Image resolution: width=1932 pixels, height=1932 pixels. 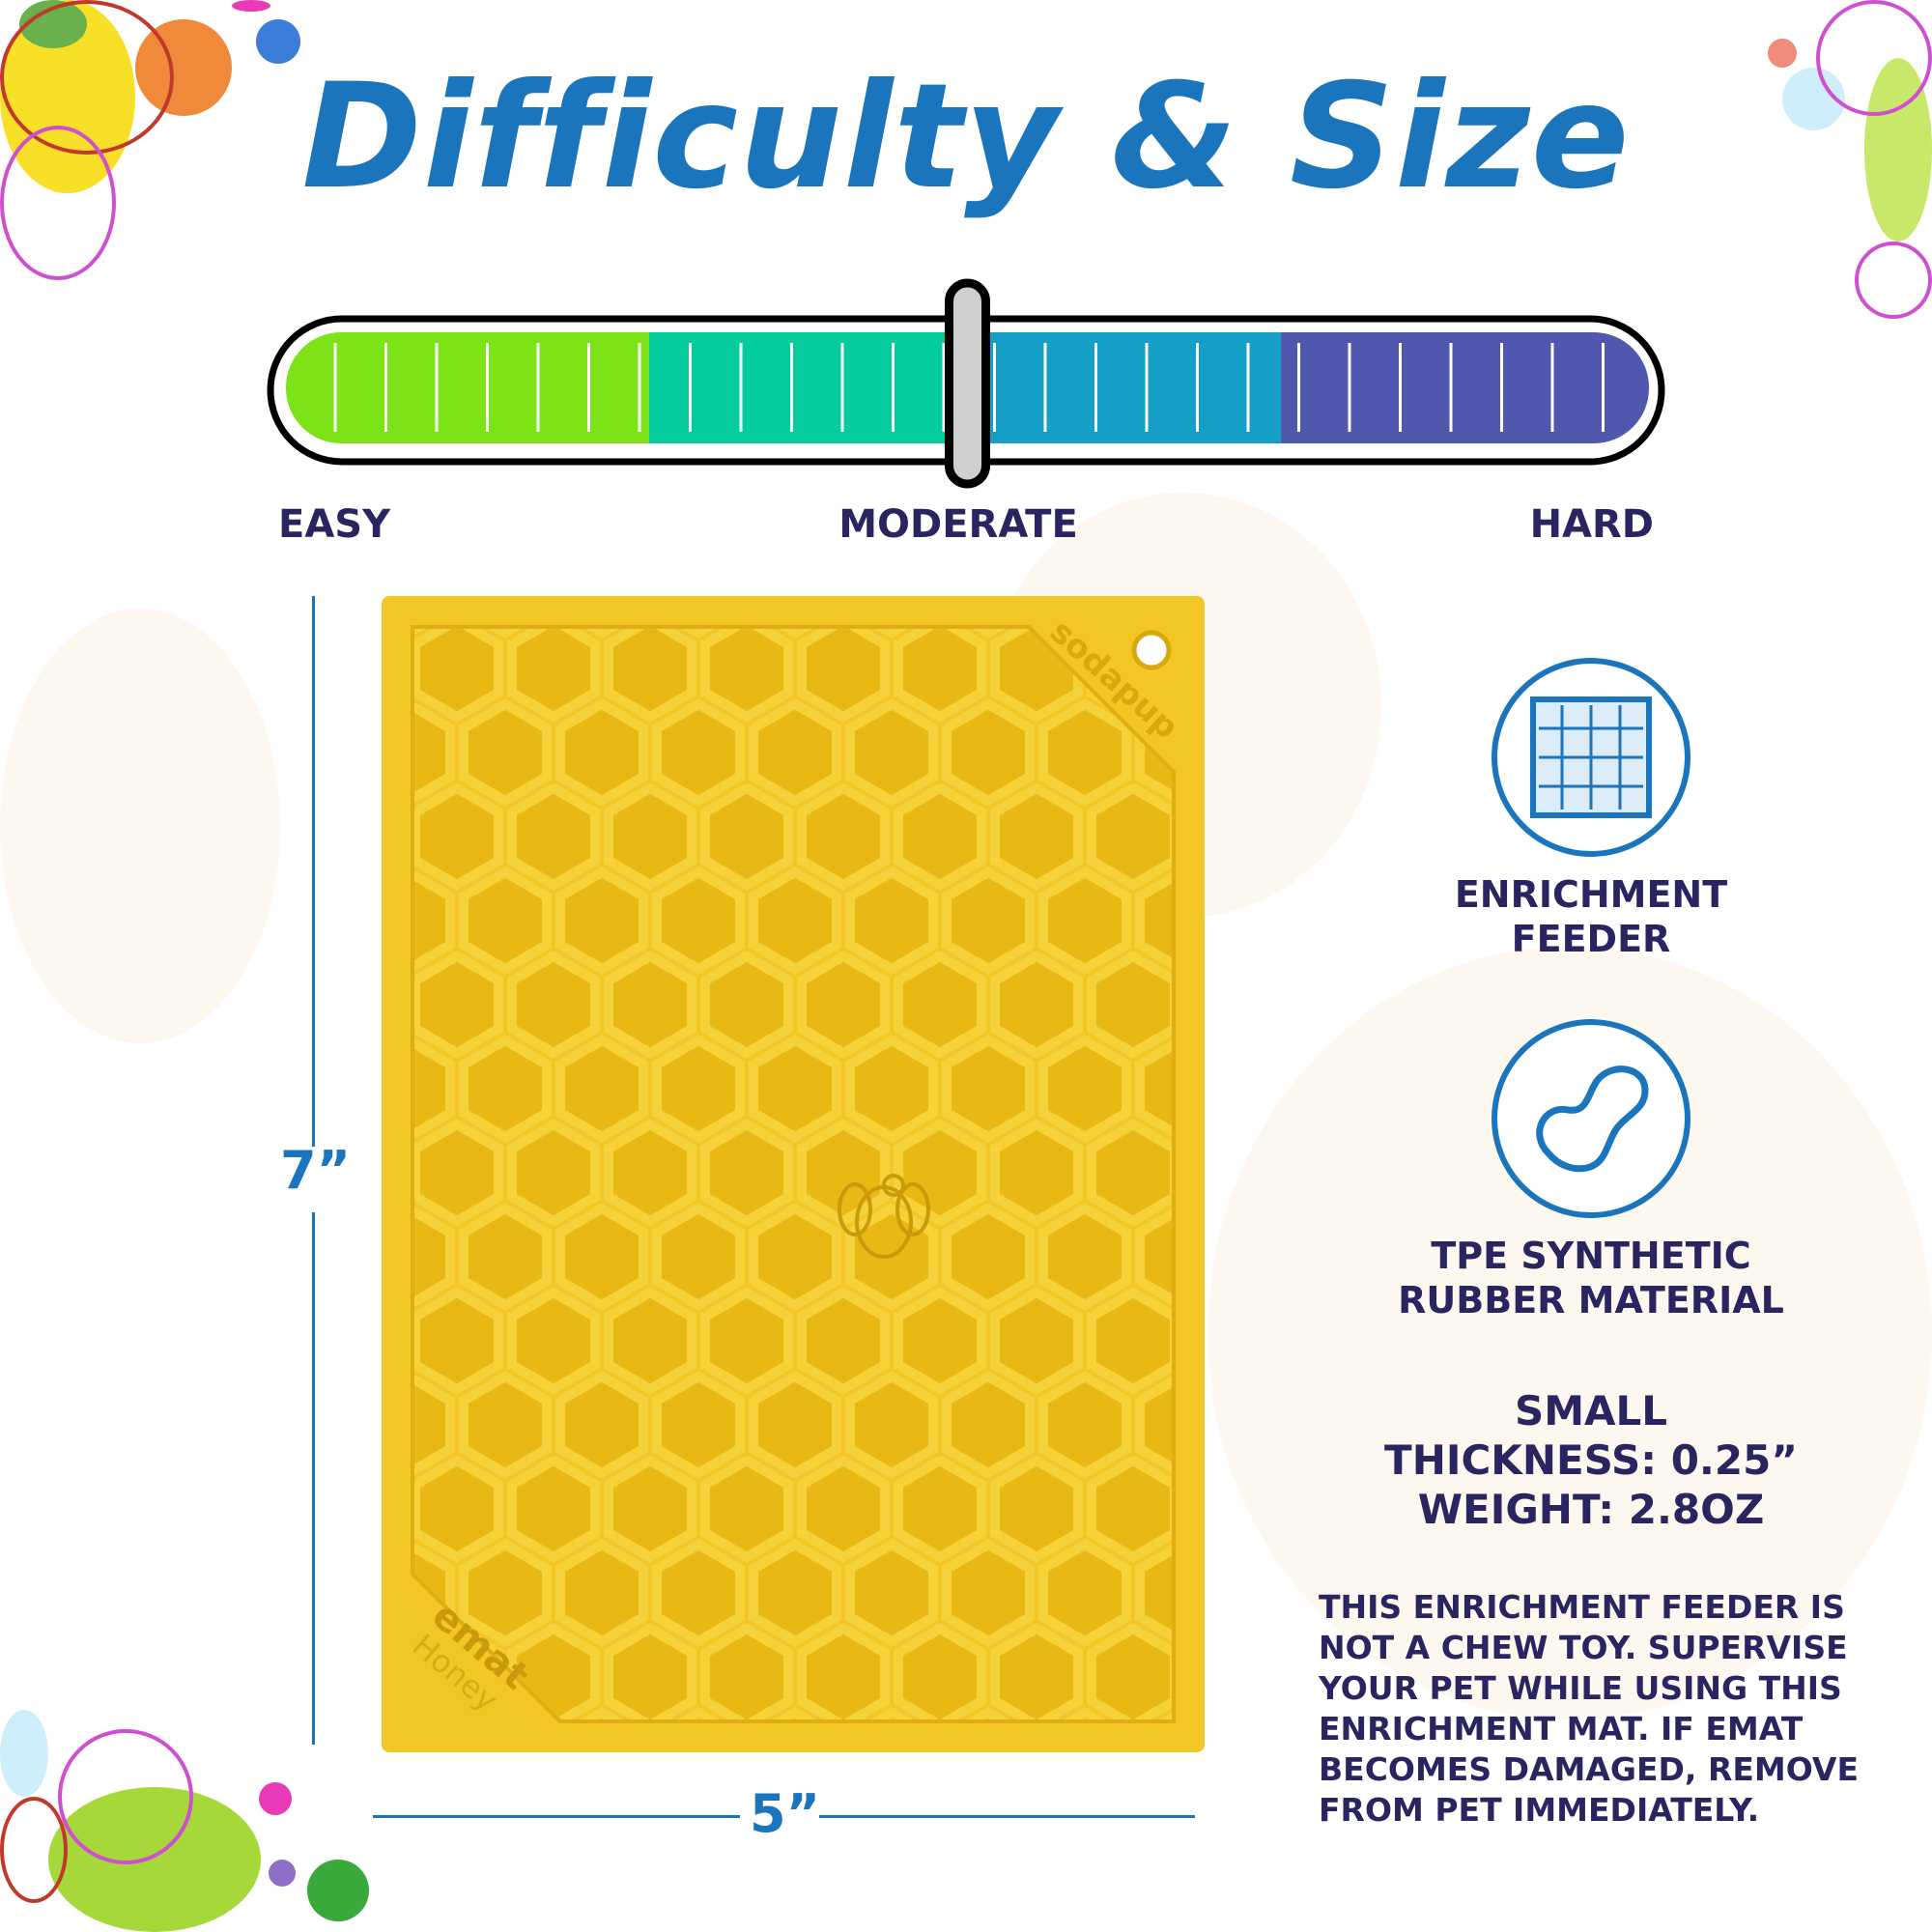 I want to click on feature-line: TPE SYNTHETIC, so click(x=1591, y=1256).